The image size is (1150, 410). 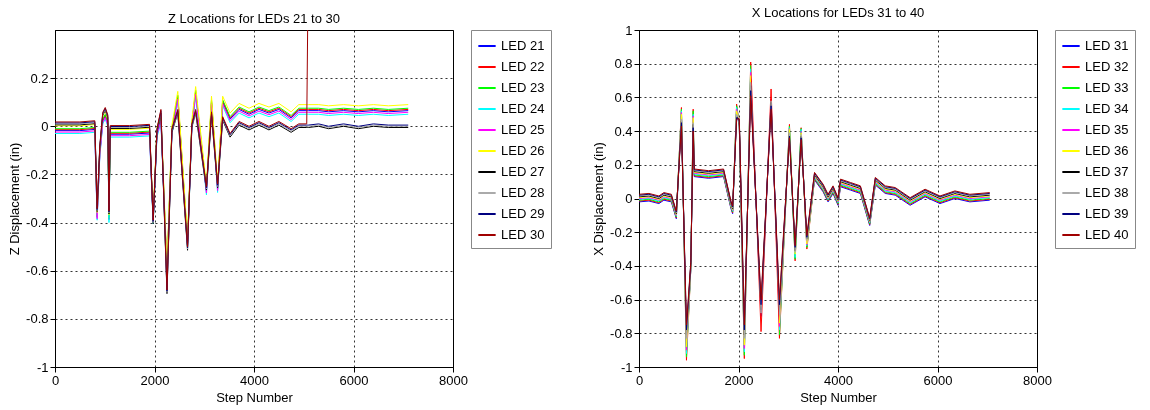 I want to click on y-tick-label: 0.6, so click(x=623, y=97).